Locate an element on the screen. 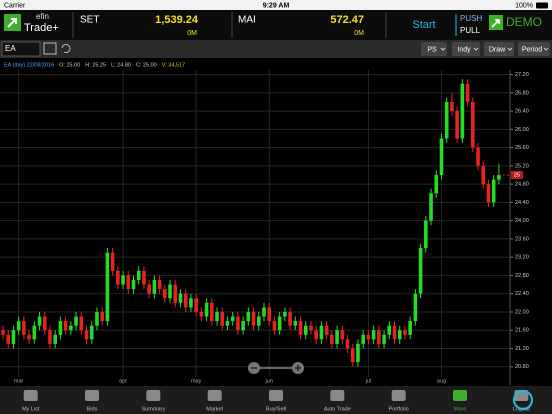 Image resolution: width=552 pixels, height=414 pixels. calendar-icon is located at coordinates (50, 48).